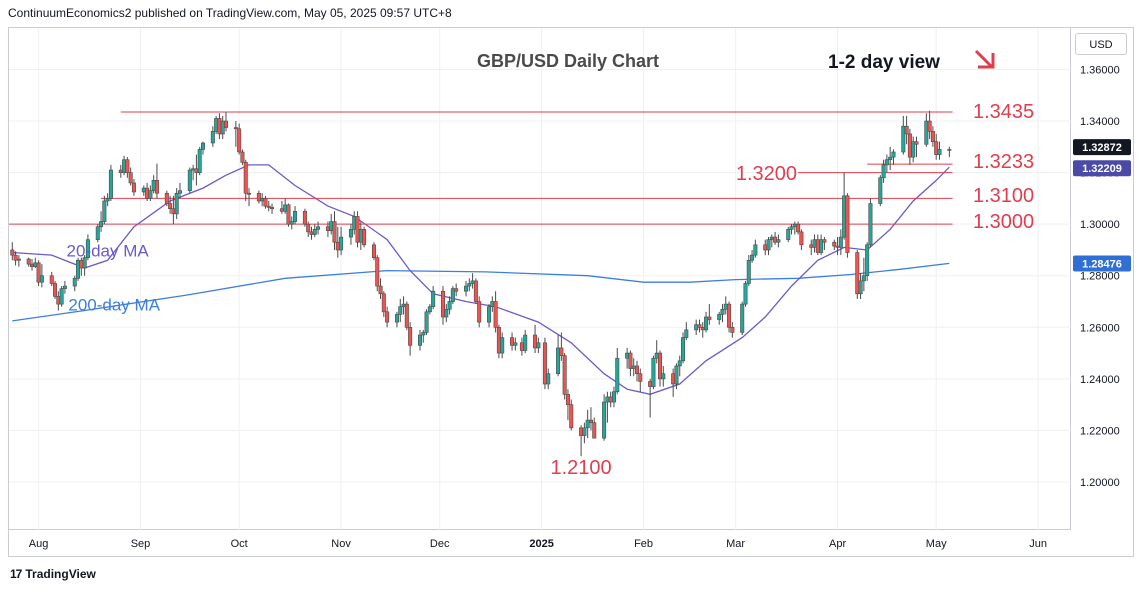 The image size is (1143, 592). I want to click on annotation-label: 1.2100, so click(581, 468).